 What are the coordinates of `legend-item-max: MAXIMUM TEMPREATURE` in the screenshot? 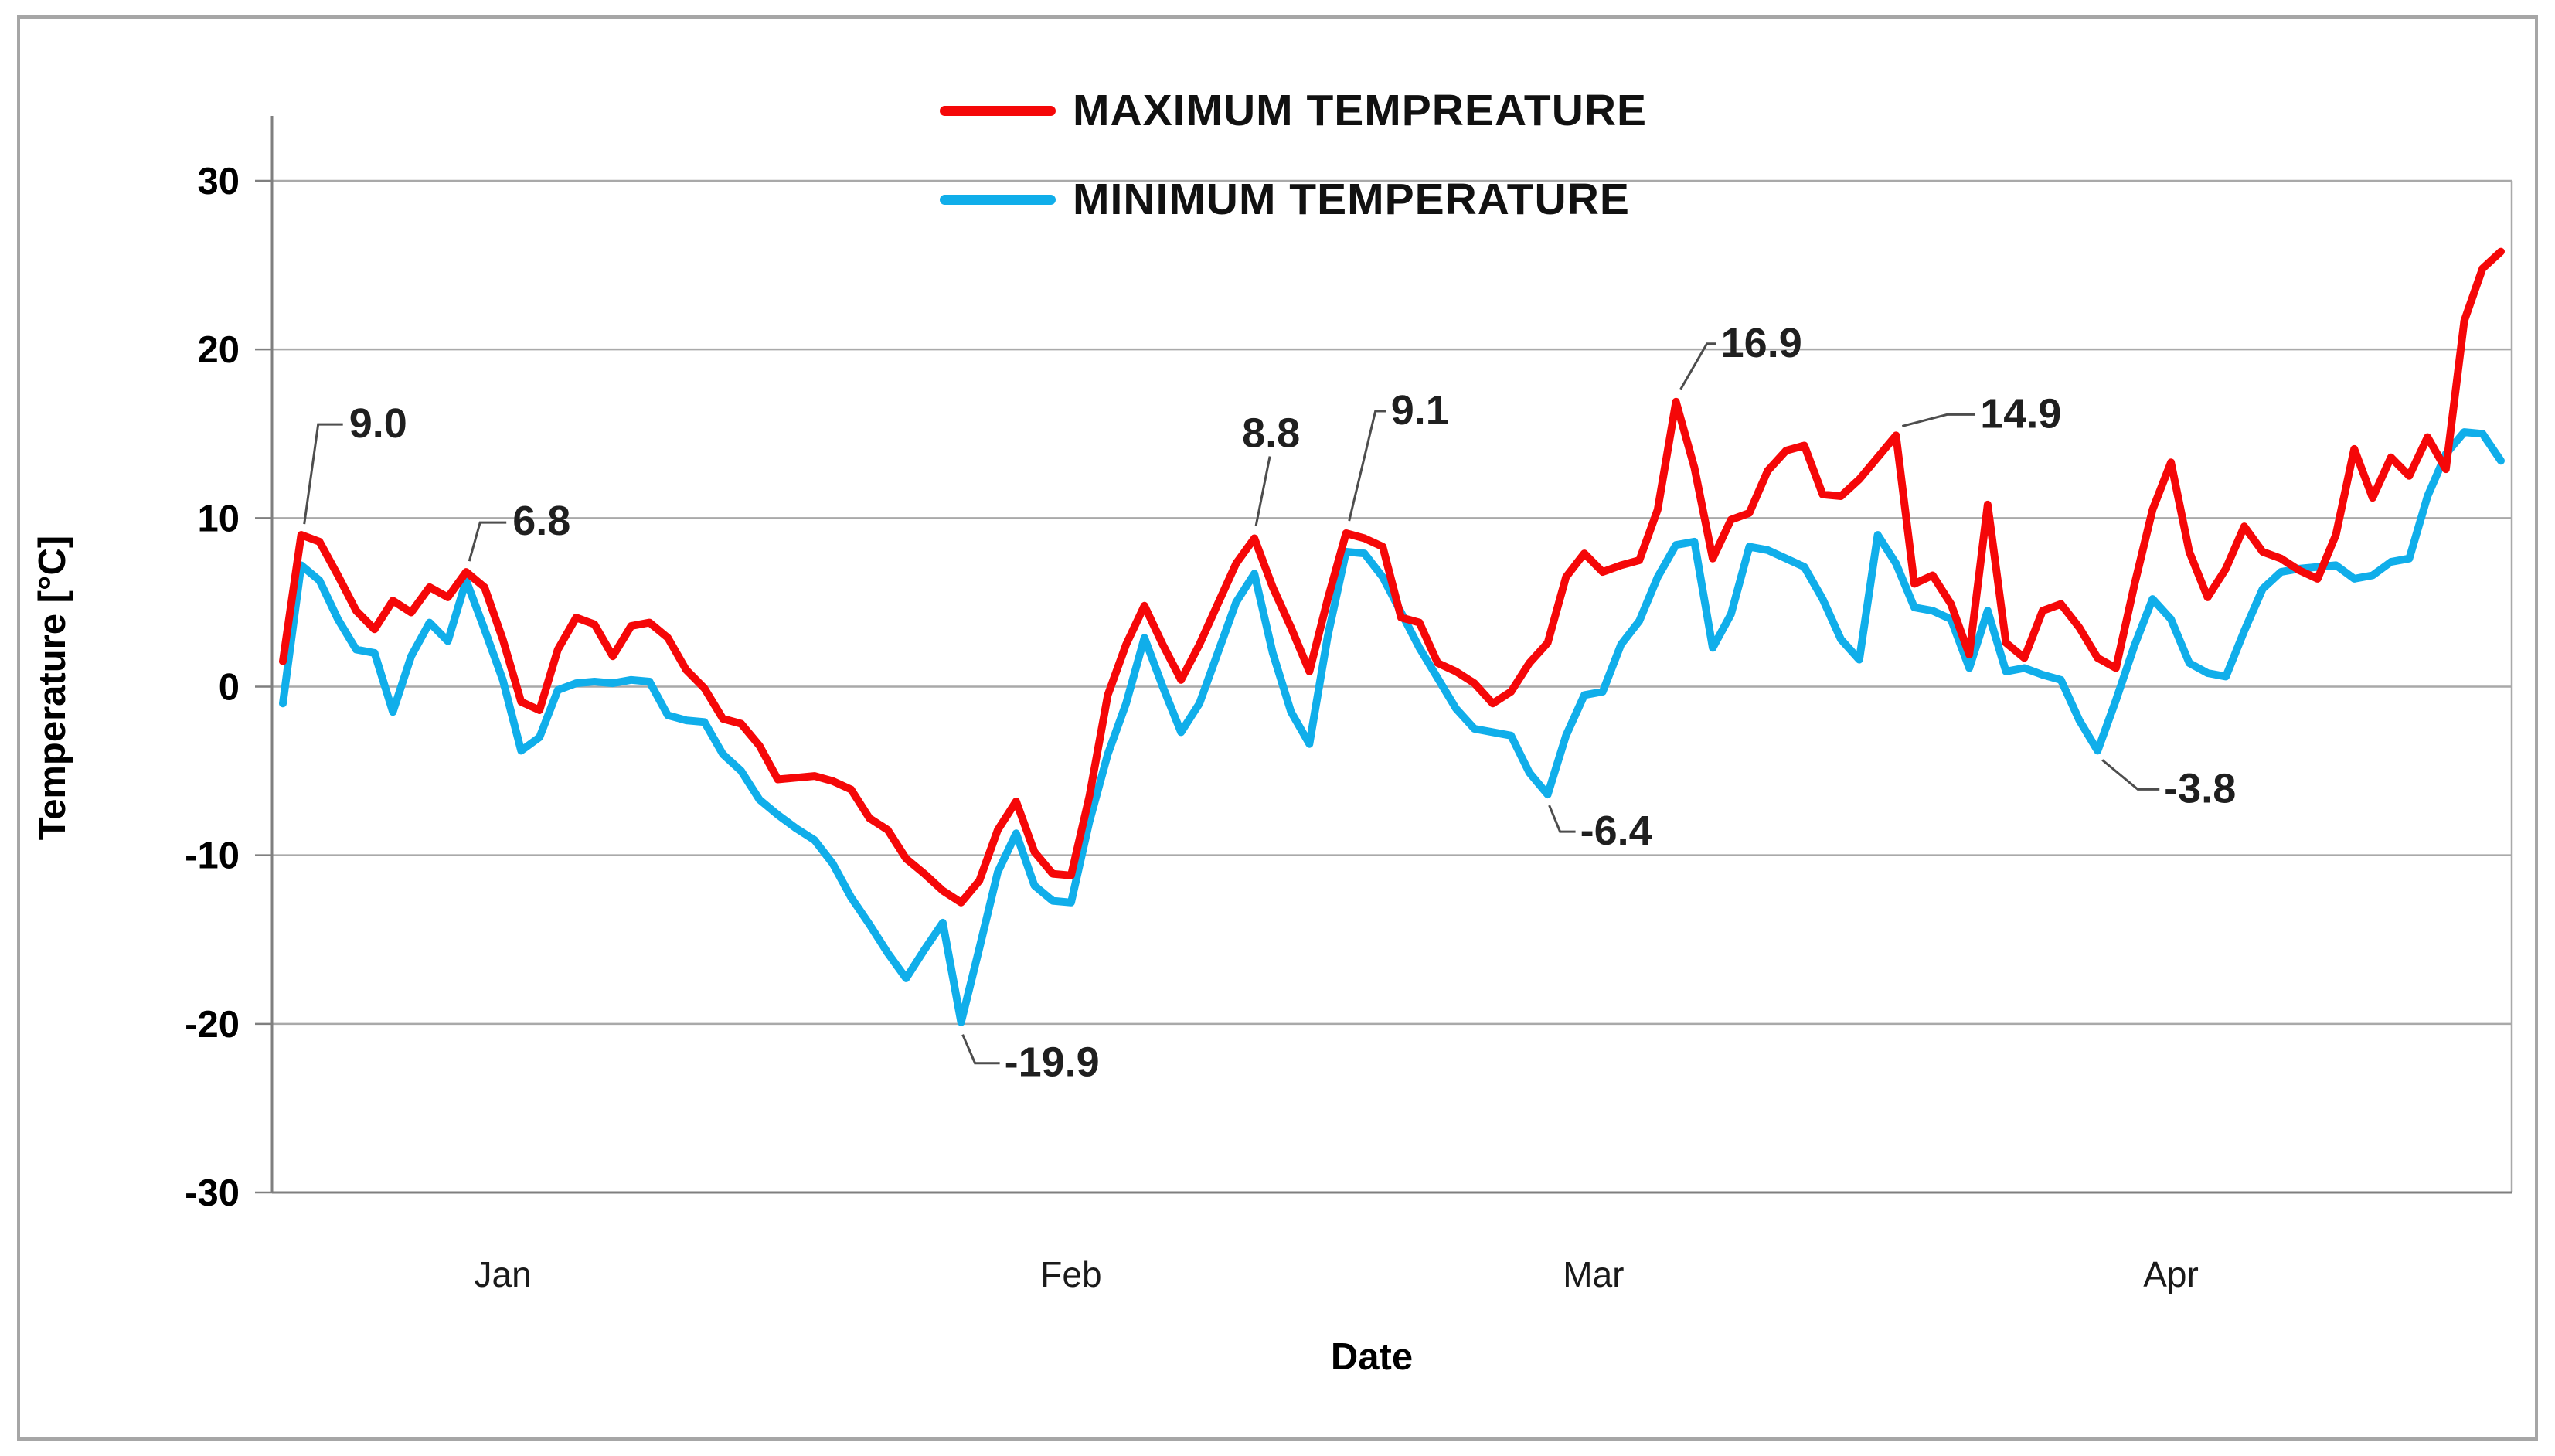 It's located at (1293, 111).